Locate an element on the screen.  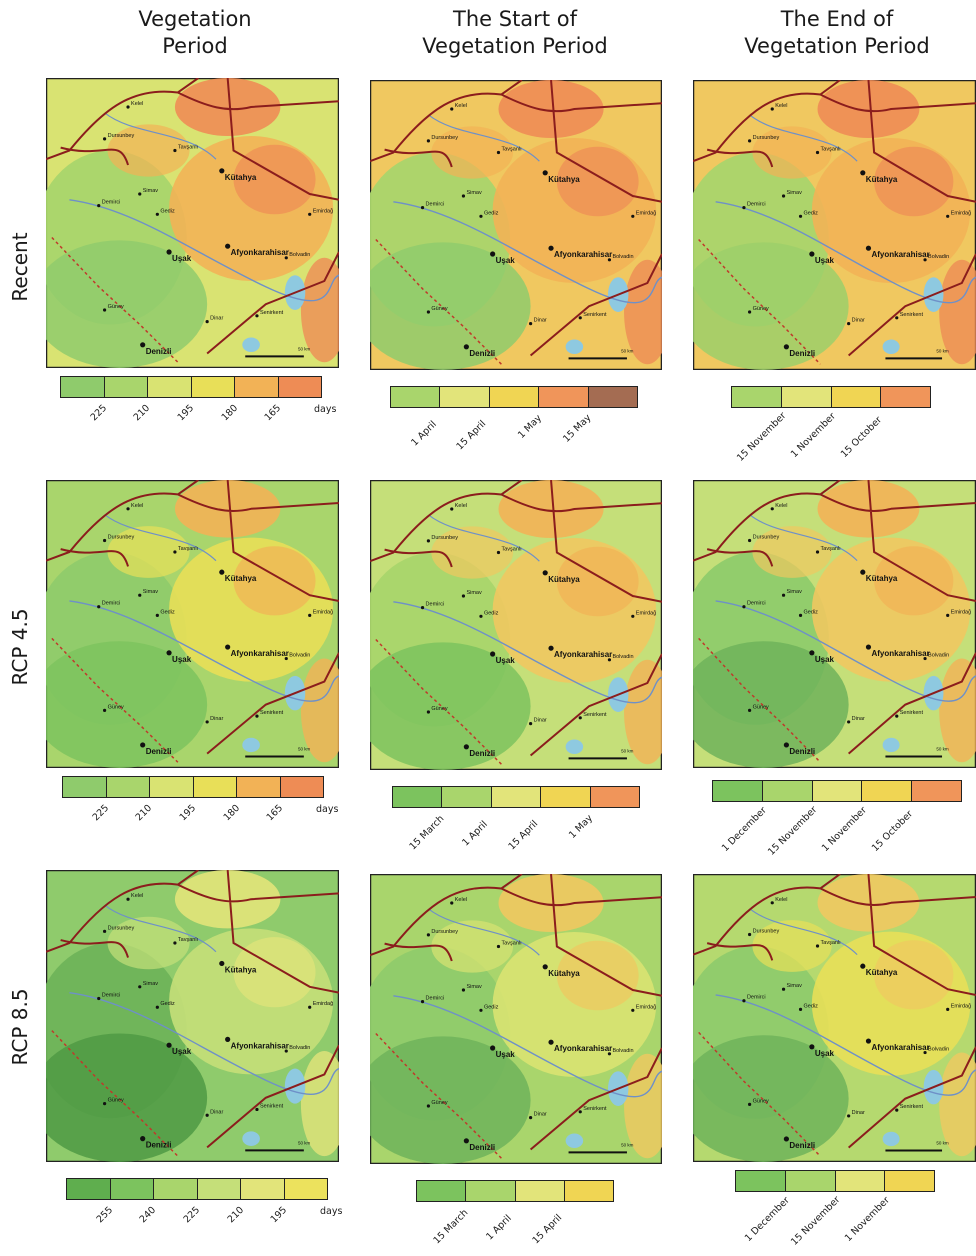
col-title-vegetation-period: Vegetation Period is located at coordinates (195, 32).